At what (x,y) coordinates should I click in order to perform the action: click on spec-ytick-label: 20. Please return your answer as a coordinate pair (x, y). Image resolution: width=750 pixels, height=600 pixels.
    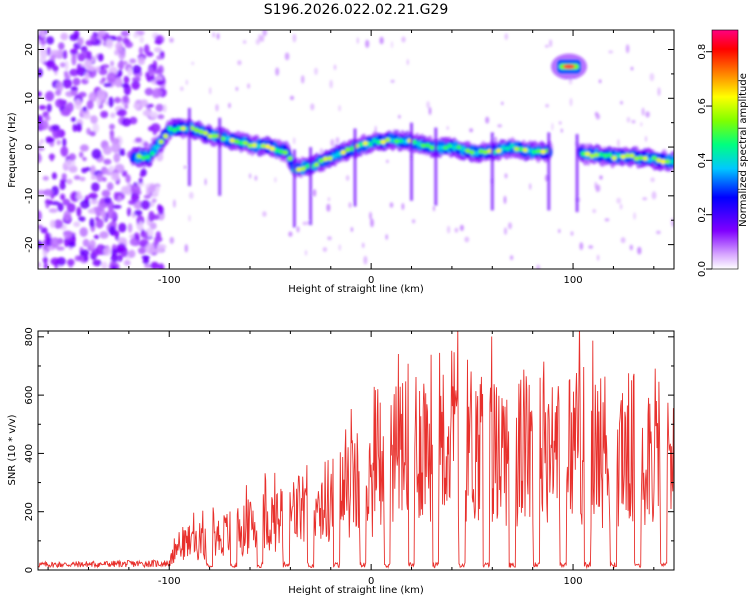
    Looking at the image, I should click on (29, 49).